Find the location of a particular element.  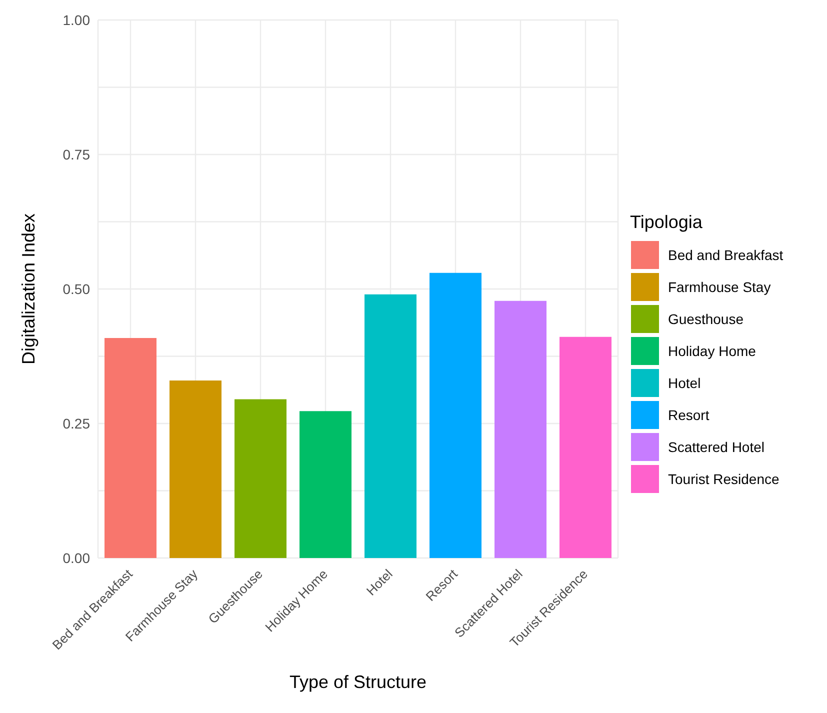

legend-label: Tourist Residence is located at coordinates (724, 478).